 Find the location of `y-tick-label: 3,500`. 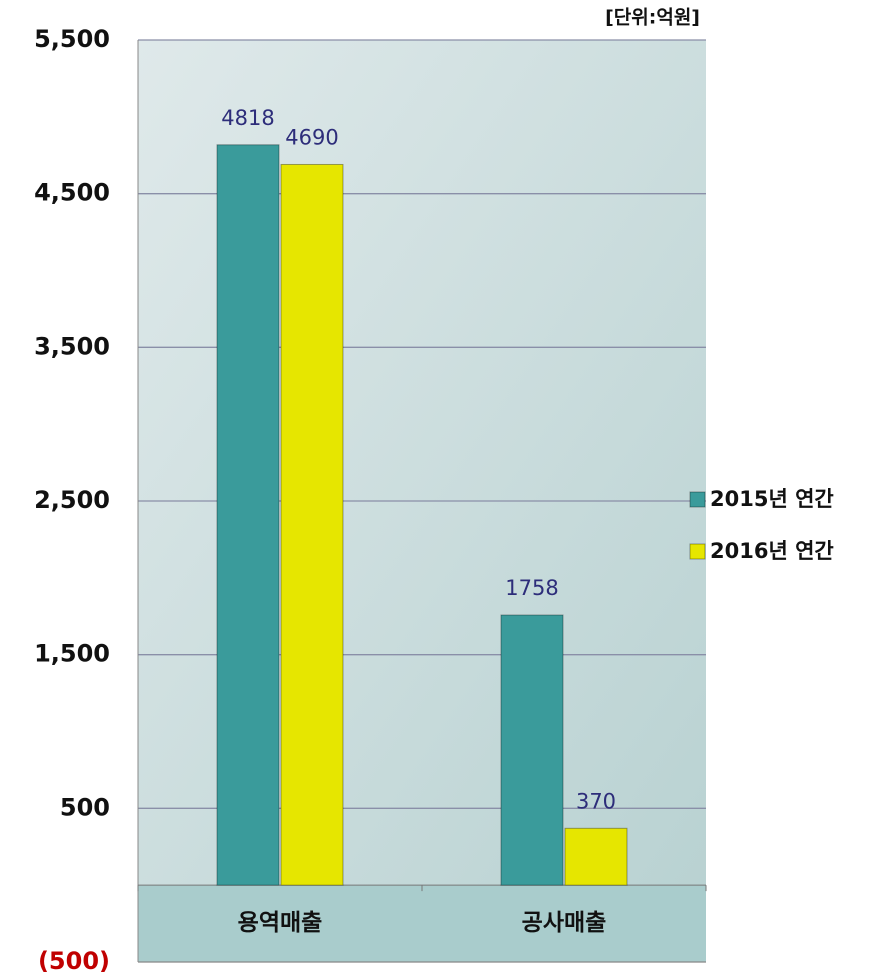

y-tick-label: 3,500 is located at coordinates (72, 346).